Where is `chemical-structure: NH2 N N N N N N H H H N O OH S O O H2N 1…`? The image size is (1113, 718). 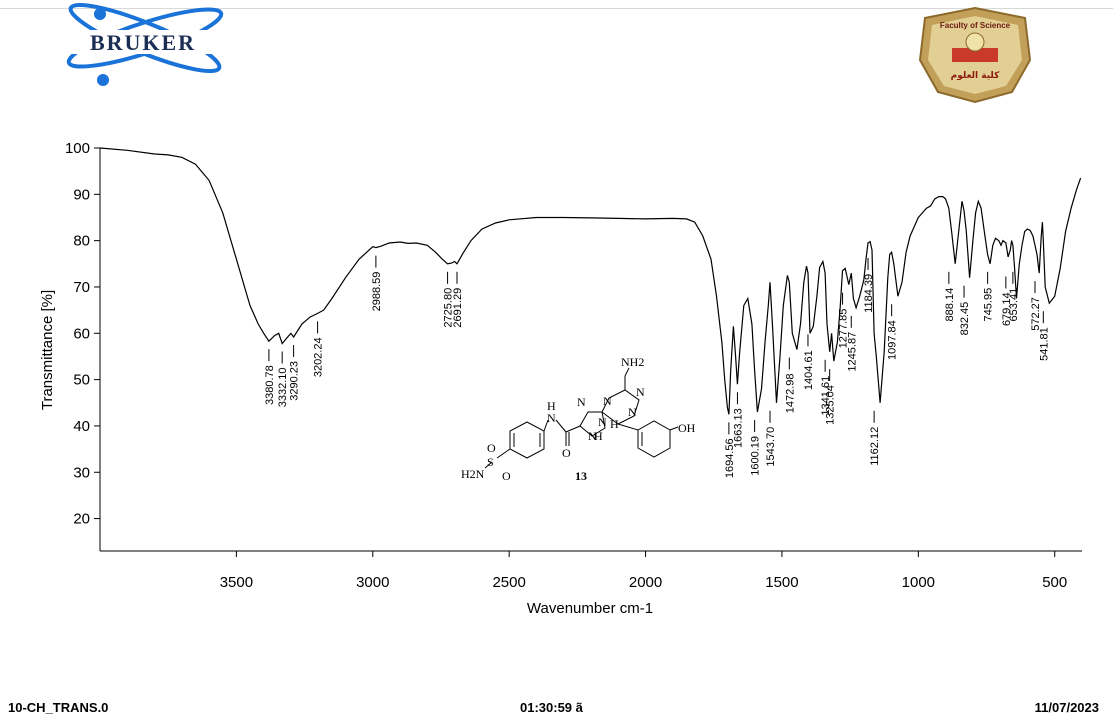
chemical-structure: NH2 N N N N N N H H H N O OH S O O H2N 1… is located at coordinates (578, 419).